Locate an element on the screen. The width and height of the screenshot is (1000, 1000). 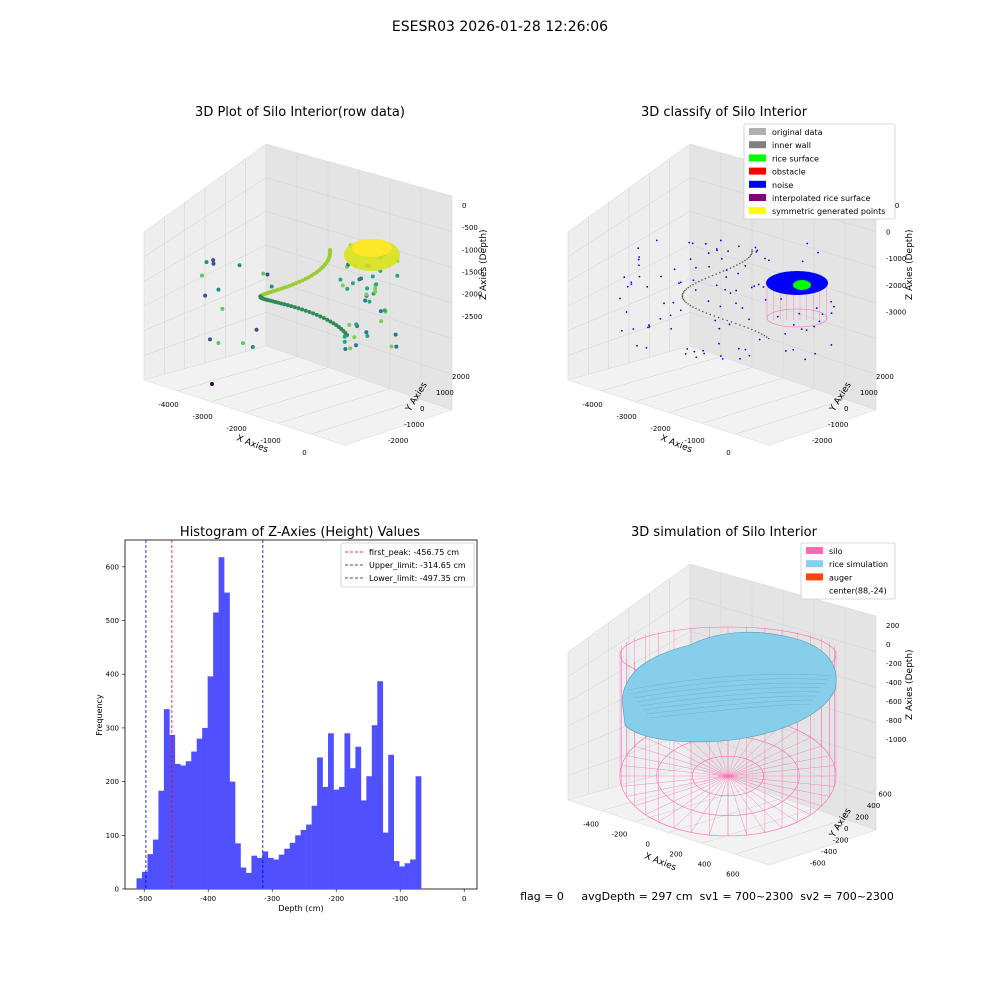
x-tick-label: 400 is located at coordinates (704, 865).